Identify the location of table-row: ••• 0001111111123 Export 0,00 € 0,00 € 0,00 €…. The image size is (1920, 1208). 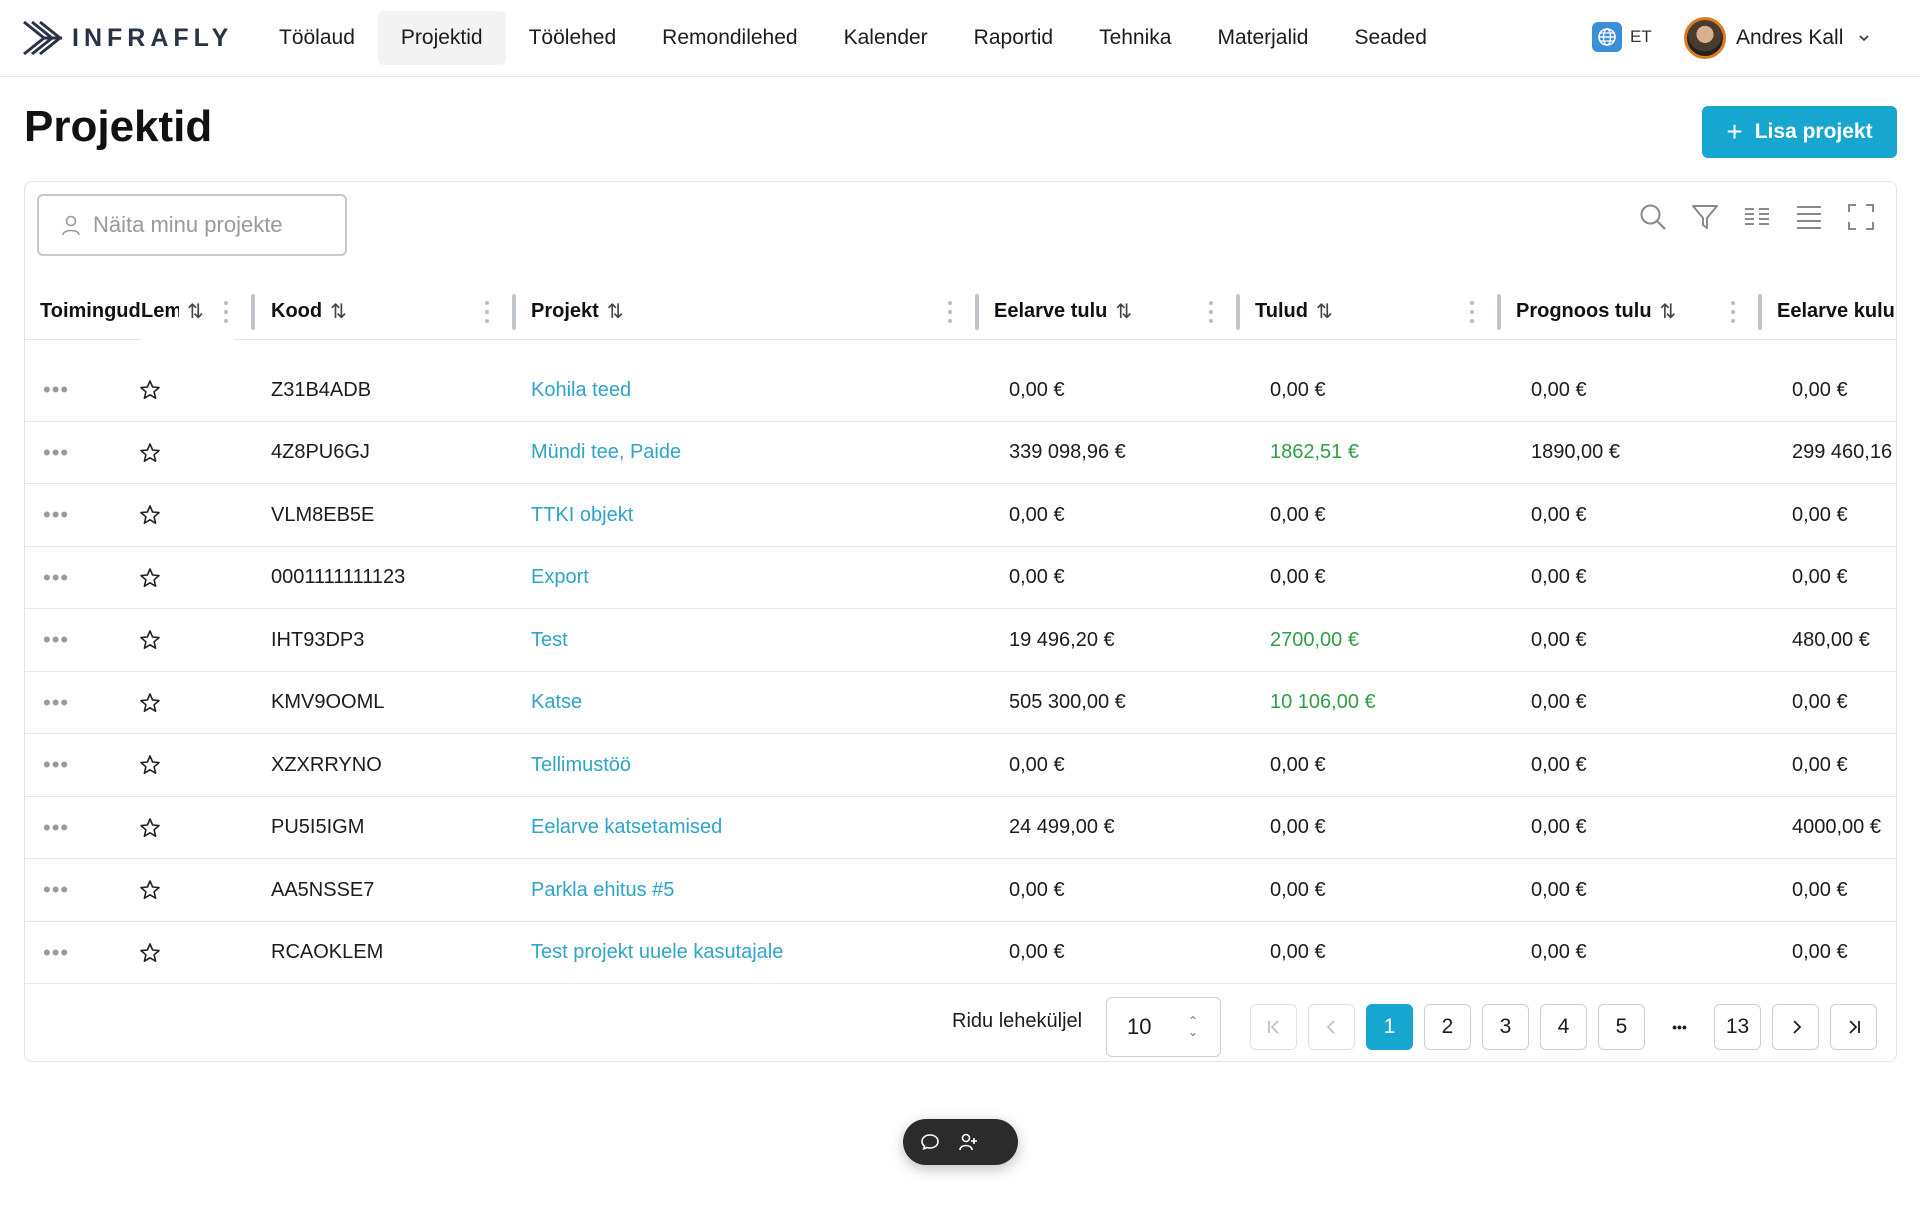
(960, 578).